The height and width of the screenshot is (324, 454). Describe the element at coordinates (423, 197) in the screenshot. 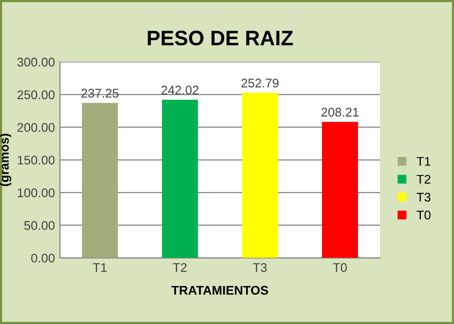

I see `legend-label: T3` at that location.